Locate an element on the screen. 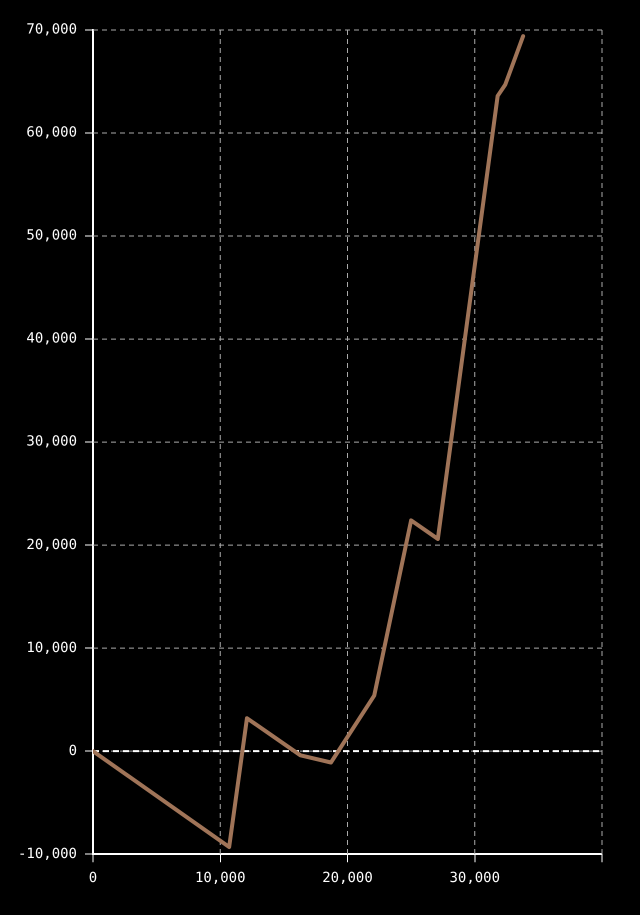  y-tick-label: 40,000 is located at coordinates (51, 338).